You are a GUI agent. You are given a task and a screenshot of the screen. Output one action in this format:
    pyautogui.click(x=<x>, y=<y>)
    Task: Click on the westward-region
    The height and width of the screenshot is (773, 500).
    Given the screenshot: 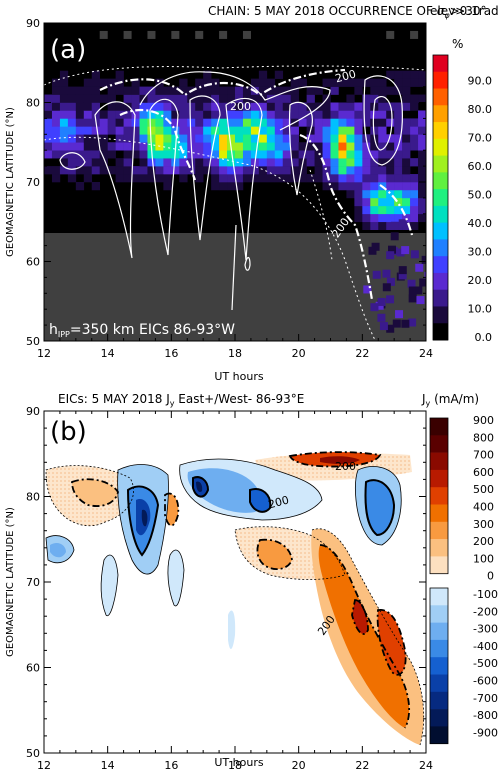 What is the action you would take?
    pyautogui.click(x=109, y=585)
    